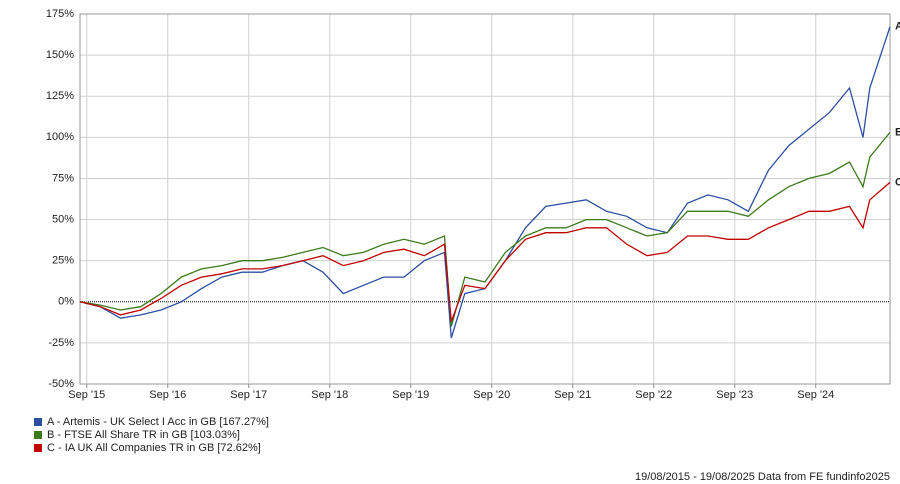  I want to click on y-tick-label: 50%, so click(63, 219).